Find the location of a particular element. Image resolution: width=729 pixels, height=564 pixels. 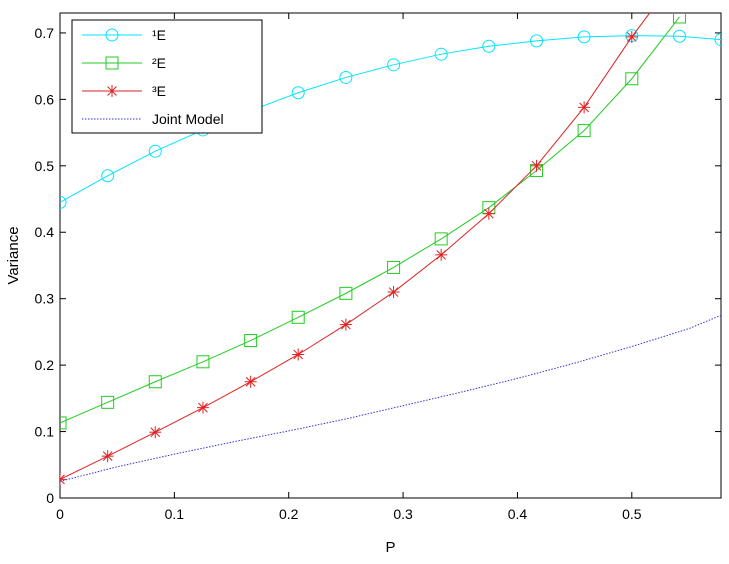

y-tick-label: 0.4 is located at coordinates (45, 232).